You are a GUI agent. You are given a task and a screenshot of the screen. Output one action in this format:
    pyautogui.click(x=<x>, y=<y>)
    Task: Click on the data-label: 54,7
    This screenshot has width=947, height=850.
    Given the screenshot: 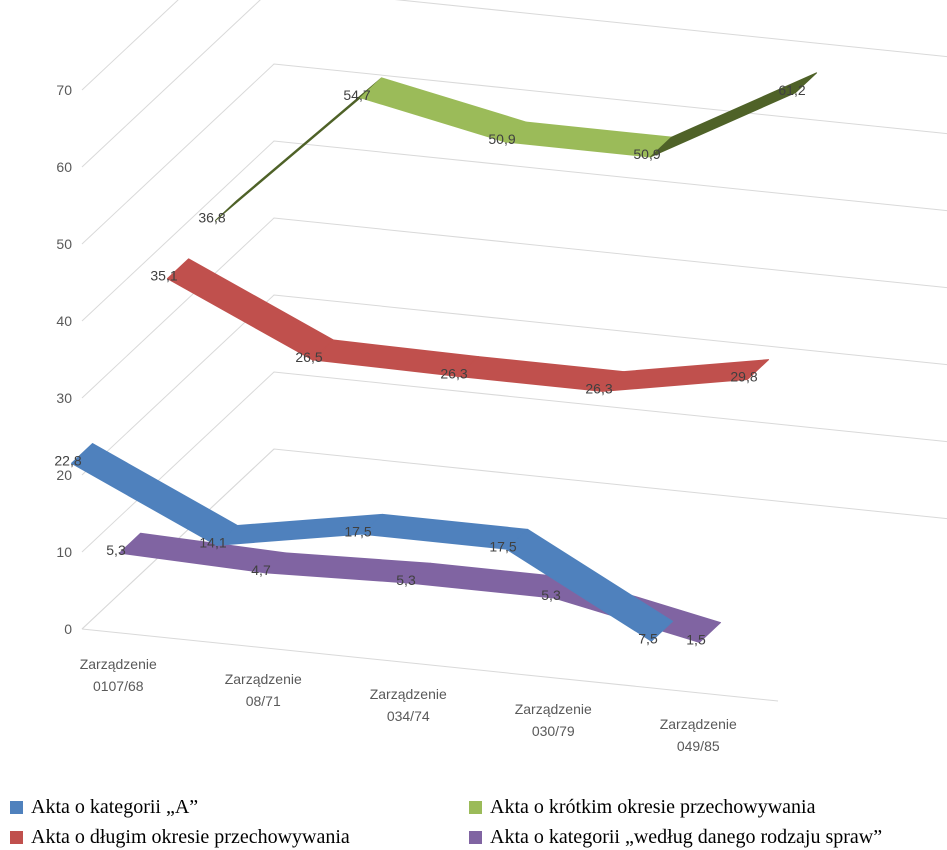 What is the action you would take?
    pyautogui.click(x=356, y=95)
    